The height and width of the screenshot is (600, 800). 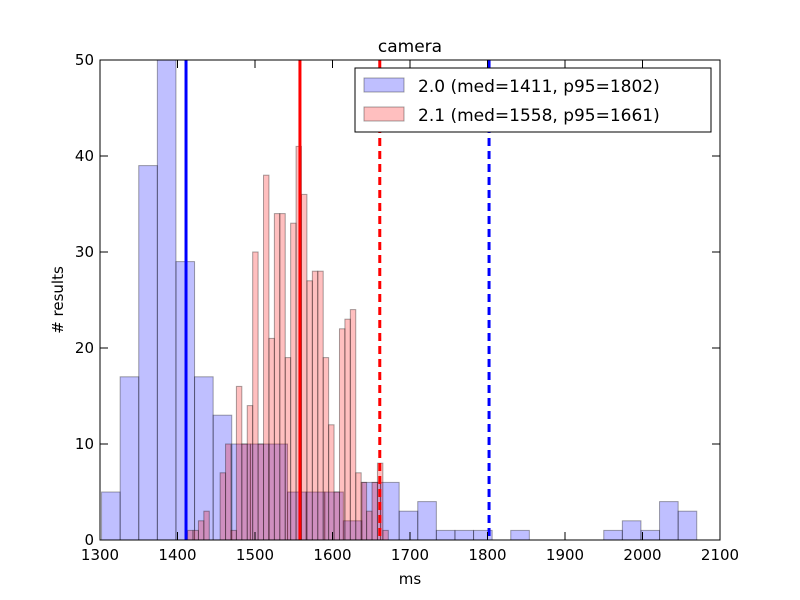 What do you see at coordinates (410, 47) in the screenshot?
I see `chart-title: camera` at bounding box center [410, 47].